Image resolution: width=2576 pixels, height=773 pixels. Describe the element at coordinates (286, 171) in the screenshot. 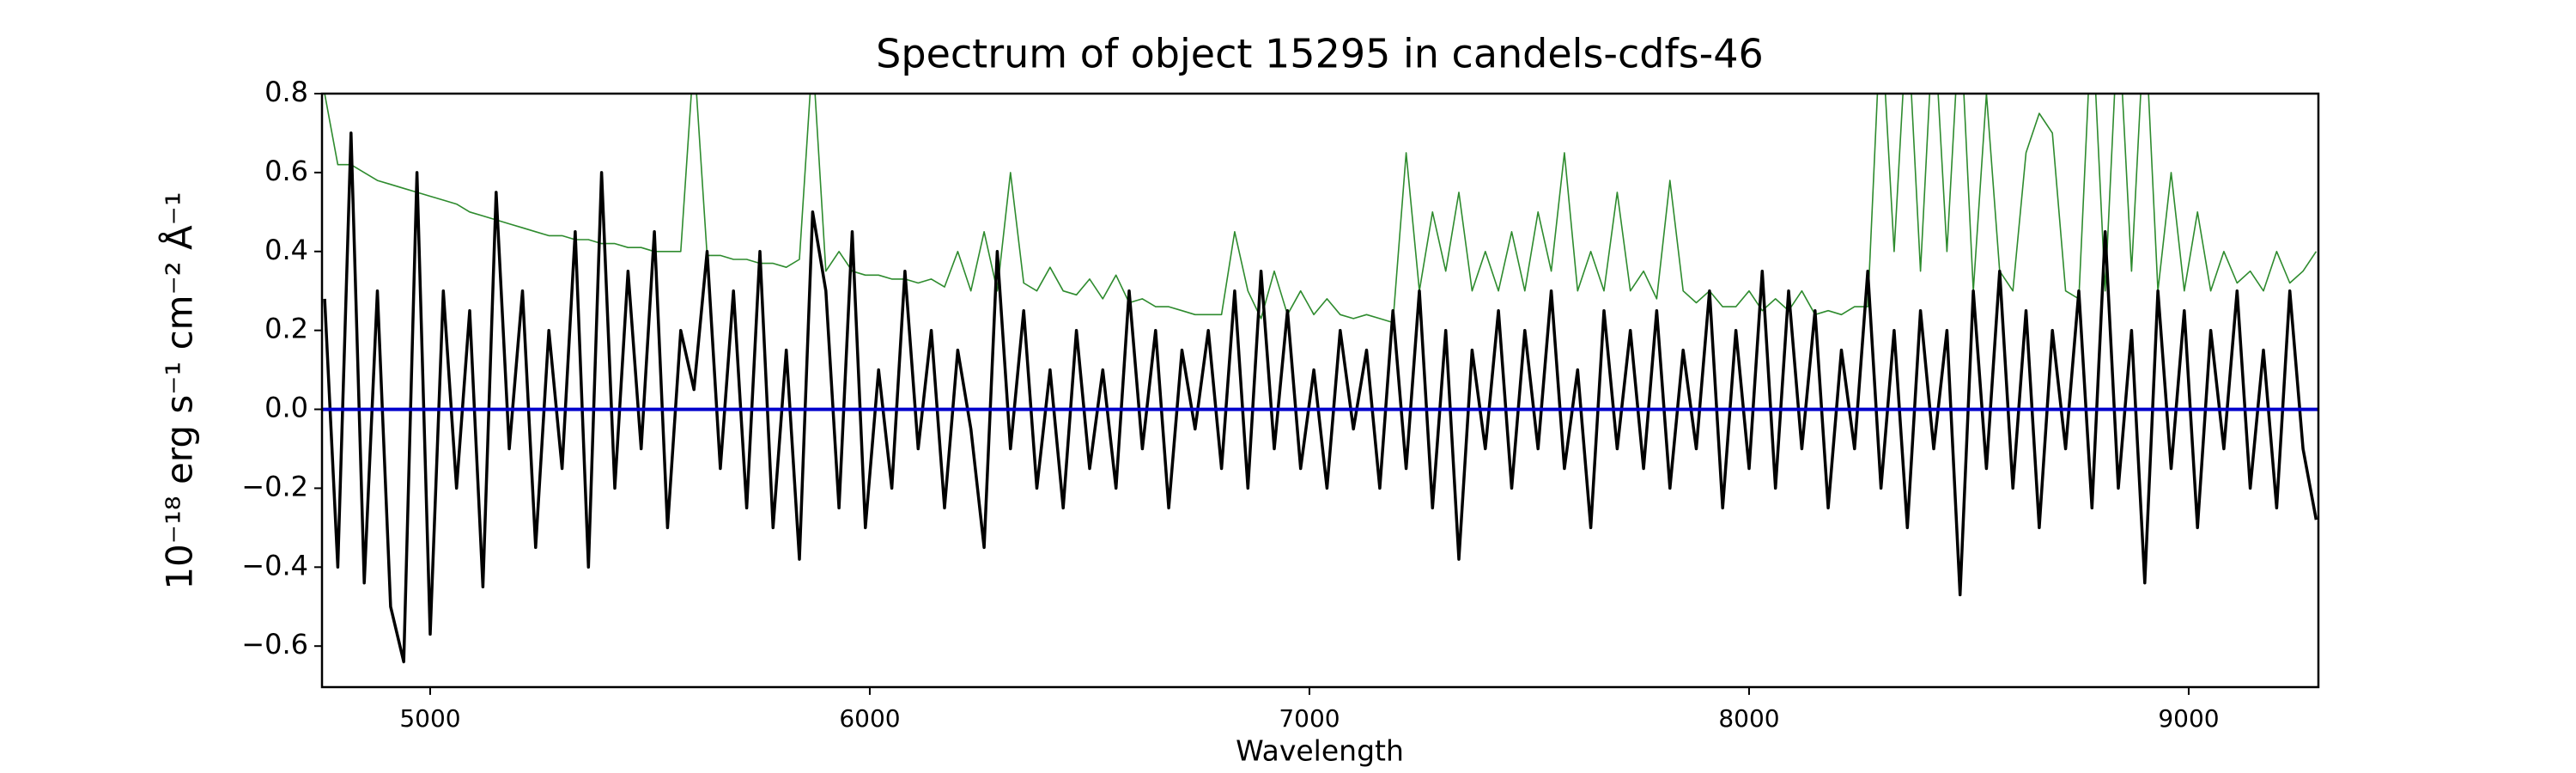

I see `y-tick-label: 0.6` at that location.